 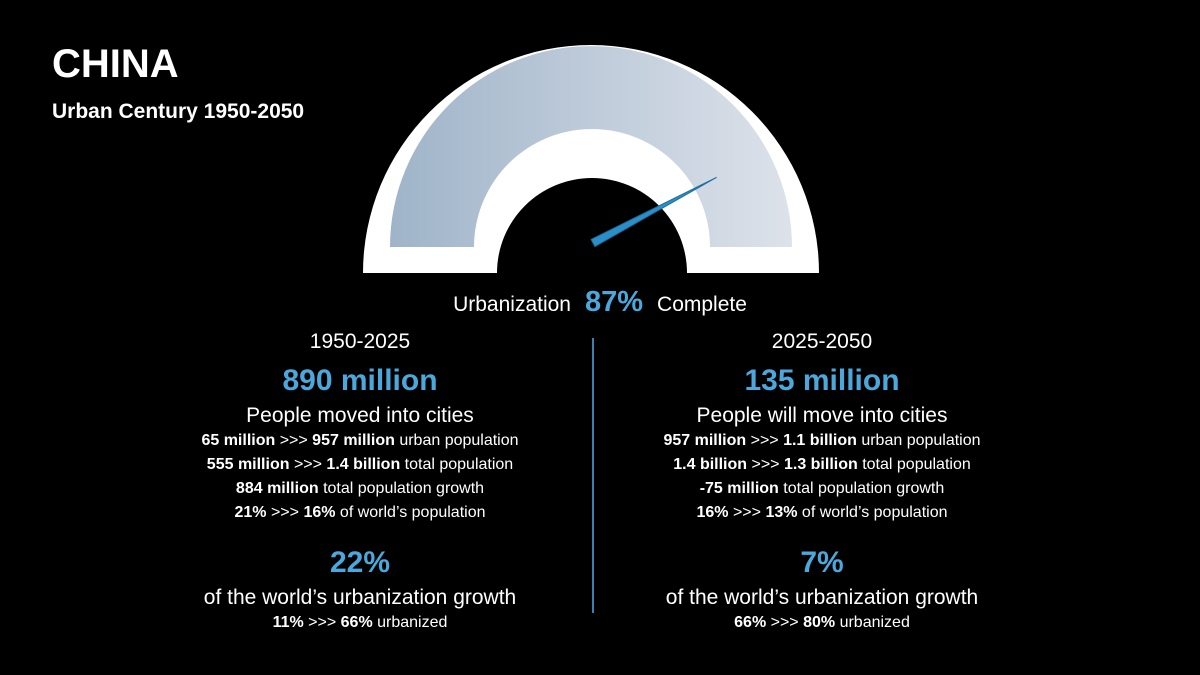 What do you see at coordinates (512, 304) in the screenshot?
I see `urbanization-label: Urbanization` at bounding box center [512, 304].